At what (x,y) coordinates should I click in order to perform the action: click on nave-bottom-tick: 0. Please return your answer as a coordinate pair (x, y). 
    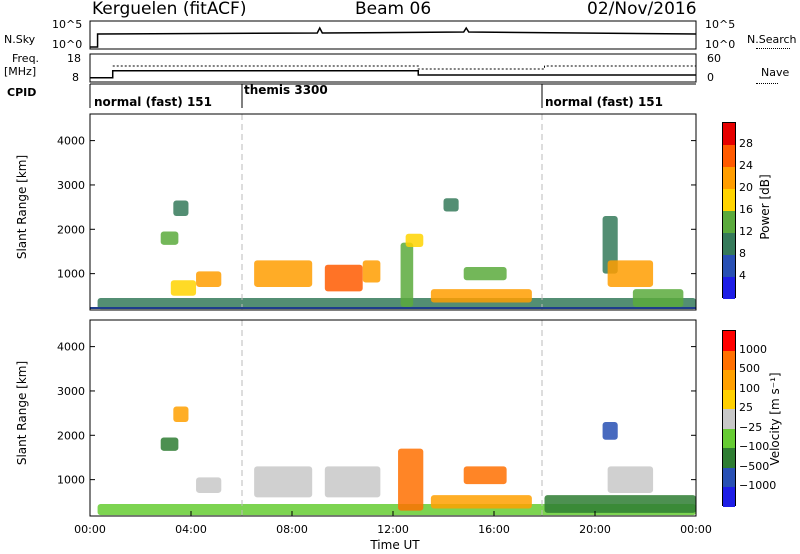
    Looking at the image, I should click on (710, 77).